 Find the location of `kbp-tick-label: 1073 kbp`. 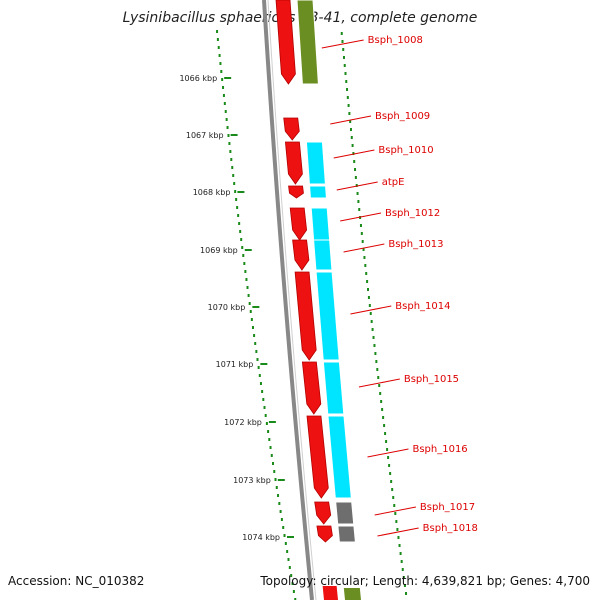

kbp-tick-label: 1073 kbp is located at coordinates (252, 480).